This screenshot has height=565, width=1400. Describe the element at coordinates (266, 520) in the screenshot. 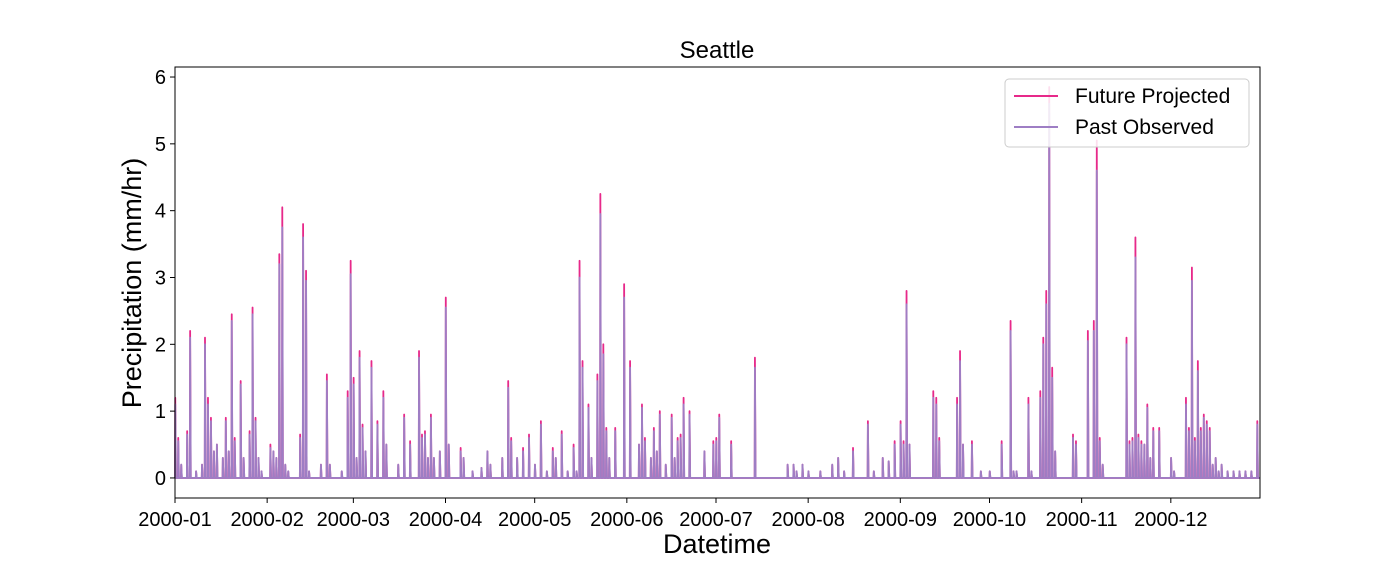

I see `x-tick-label: 2000-02` at that location.